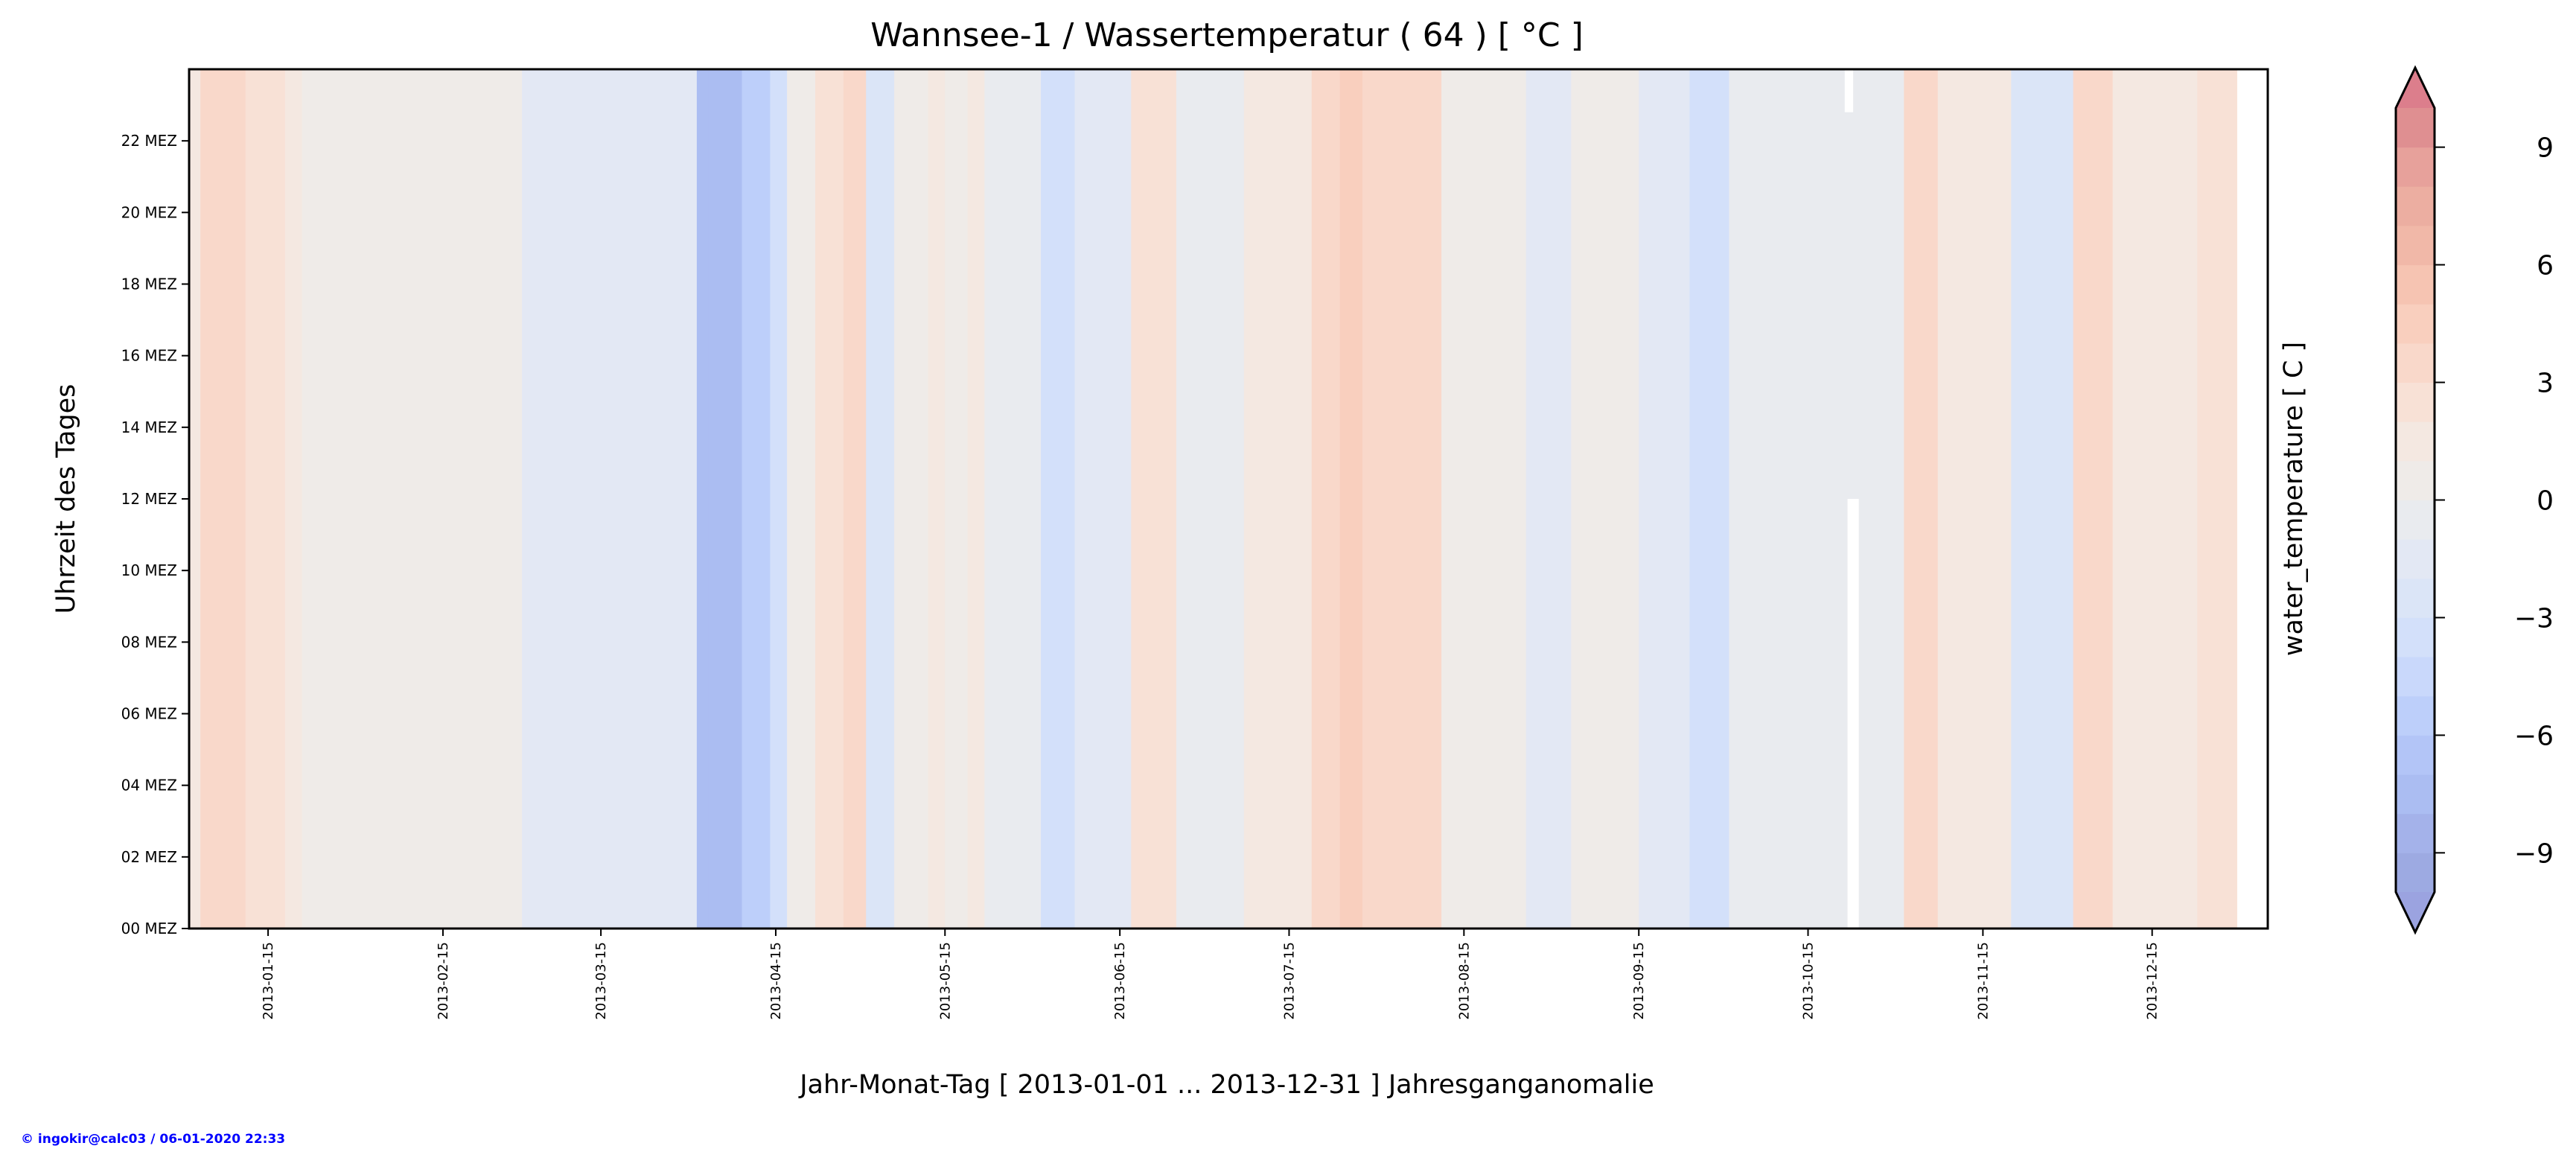  Describe the element at coordinates (149, 928) in the screenshot. I see `y-tick-label: 00 MEZ` at that location.